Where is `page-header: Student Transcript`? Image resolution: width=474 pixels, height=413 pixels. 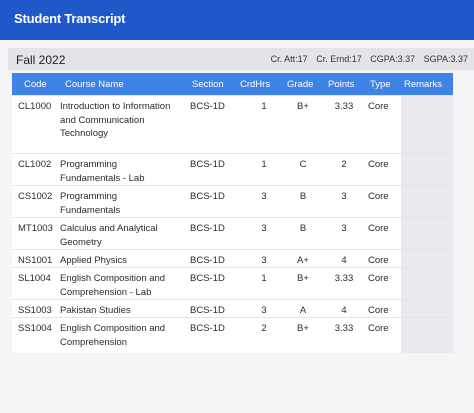
page-header: Student Transcript is located at coordinates (237, 20).